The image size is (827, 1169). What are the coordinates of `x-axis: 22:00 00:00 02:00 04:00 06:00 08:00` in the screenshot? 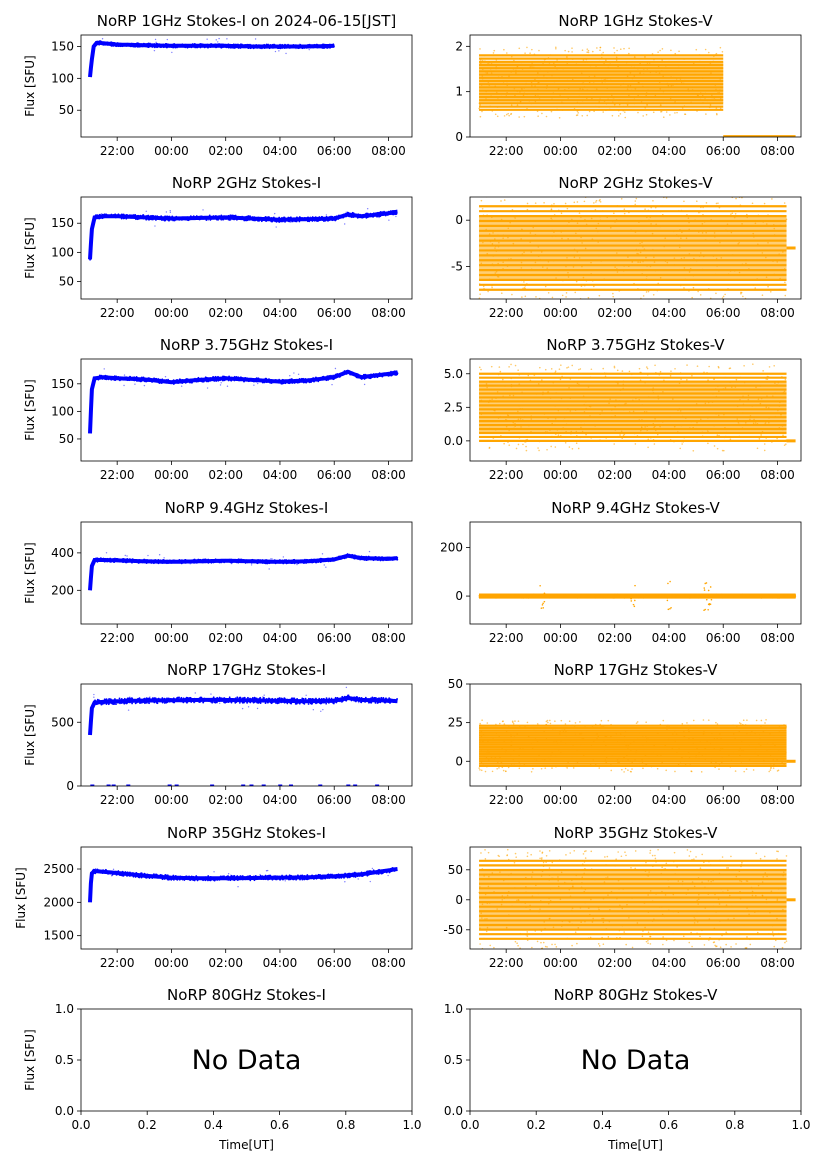 It's located at (642, 309).